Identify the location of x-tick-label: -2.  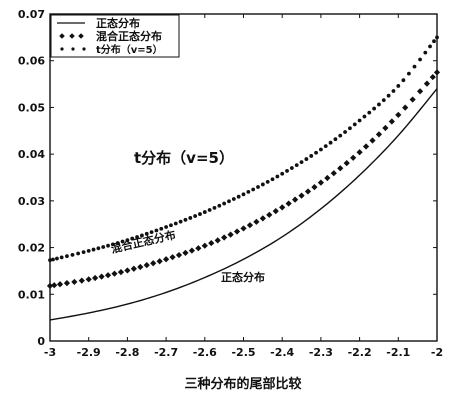
(437, 352).